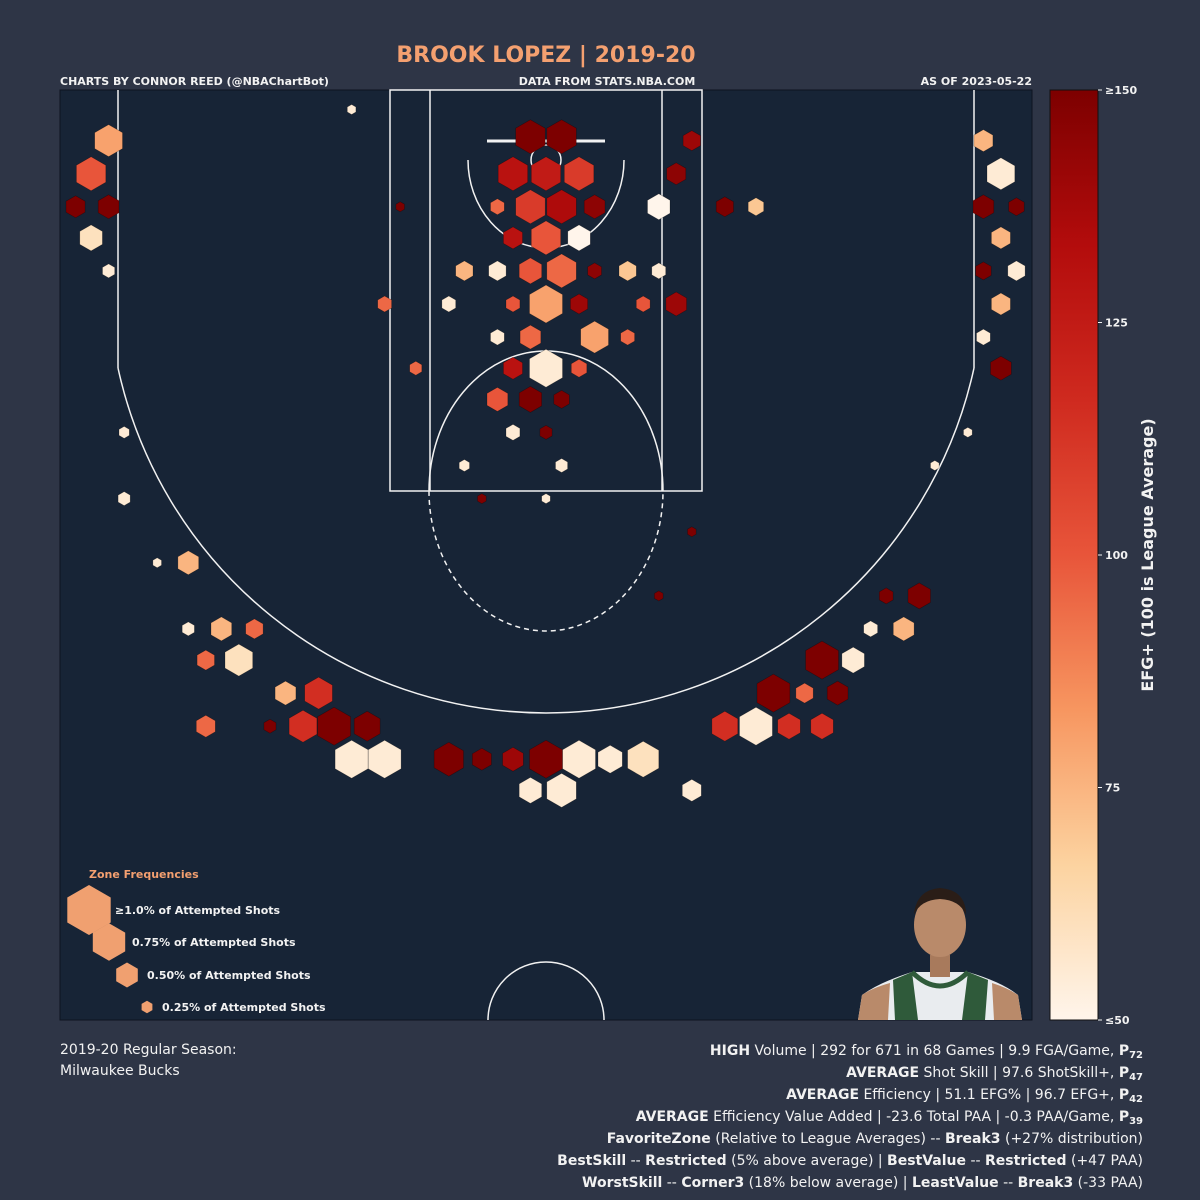  Describe the element at coordinates (229, 975) in the screenshot. I see `legend-label: 0.50% of Attempted Shots` at that location.